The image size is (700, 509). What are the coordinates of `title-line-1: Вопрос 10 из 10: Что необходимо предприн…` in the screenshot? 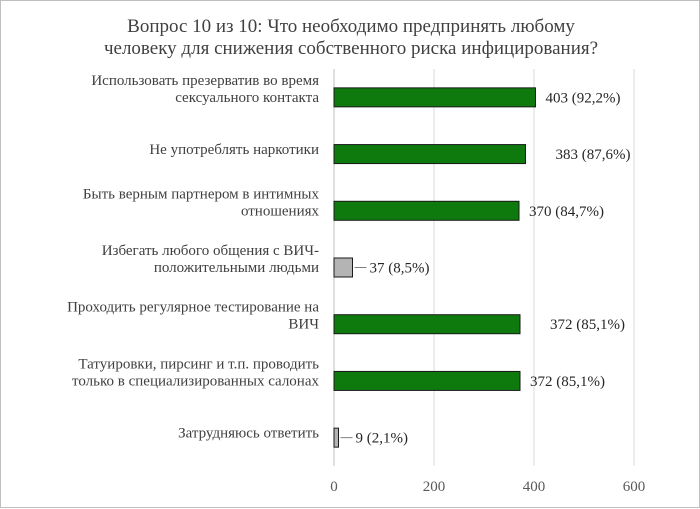 It's located at (351, 26).